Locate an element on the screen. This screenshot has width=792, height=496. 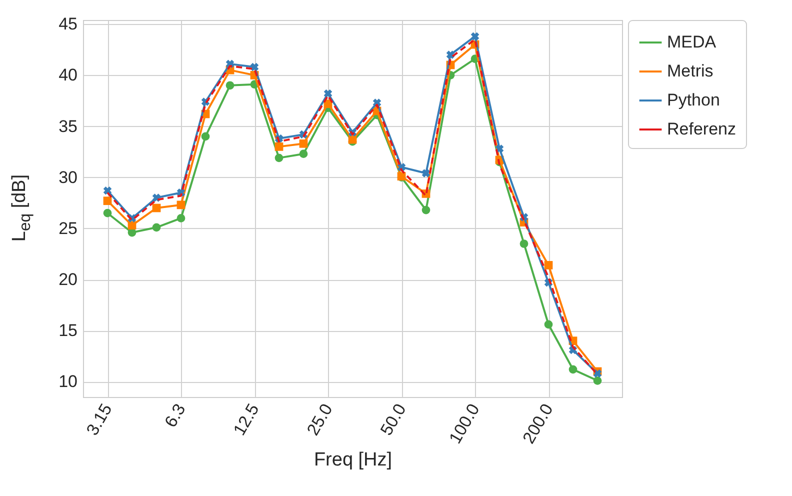
y-tick-label: 20 is located at coordinates (68, 280).